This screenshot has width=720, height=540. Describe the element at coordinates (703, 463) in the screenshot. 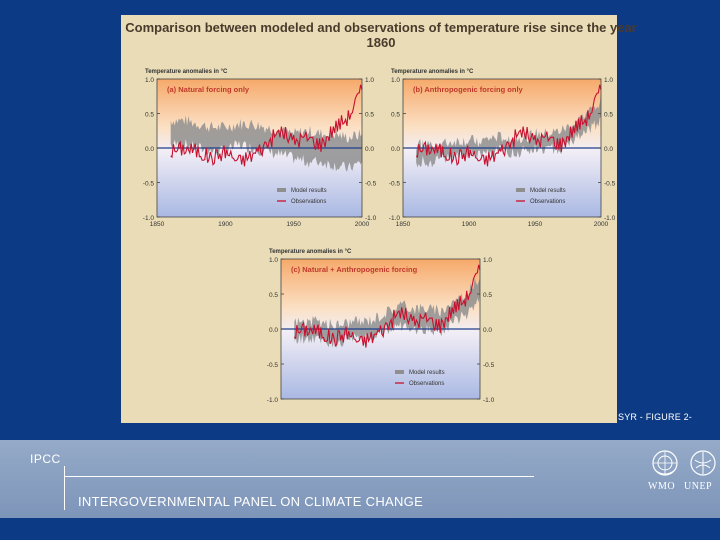

I see `unep-logo-icon` at that location.